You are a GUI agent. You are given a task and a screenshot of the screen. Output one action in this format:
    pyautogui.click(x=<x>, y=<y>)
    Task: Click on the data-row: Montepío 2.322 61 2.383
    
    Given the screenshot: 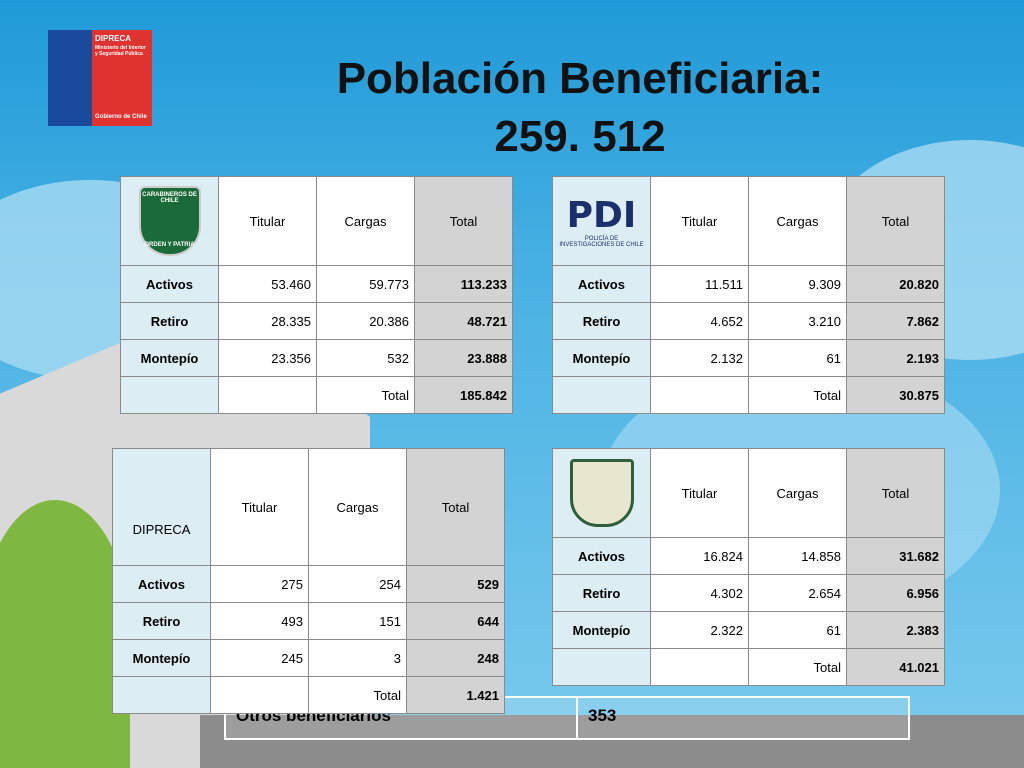 What is the action you would take?
    pyautogui.click(x=748, y=630)
    